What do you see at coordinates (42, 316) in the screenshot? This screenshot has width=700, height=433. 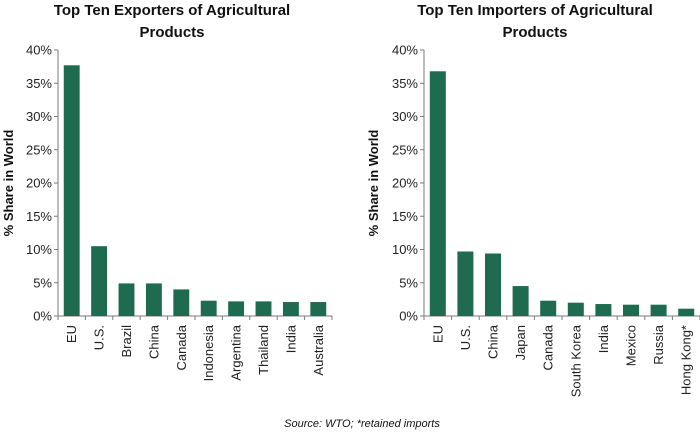 I see `exporters-y-tick-label: 0%` at bounding box center [42, 316].